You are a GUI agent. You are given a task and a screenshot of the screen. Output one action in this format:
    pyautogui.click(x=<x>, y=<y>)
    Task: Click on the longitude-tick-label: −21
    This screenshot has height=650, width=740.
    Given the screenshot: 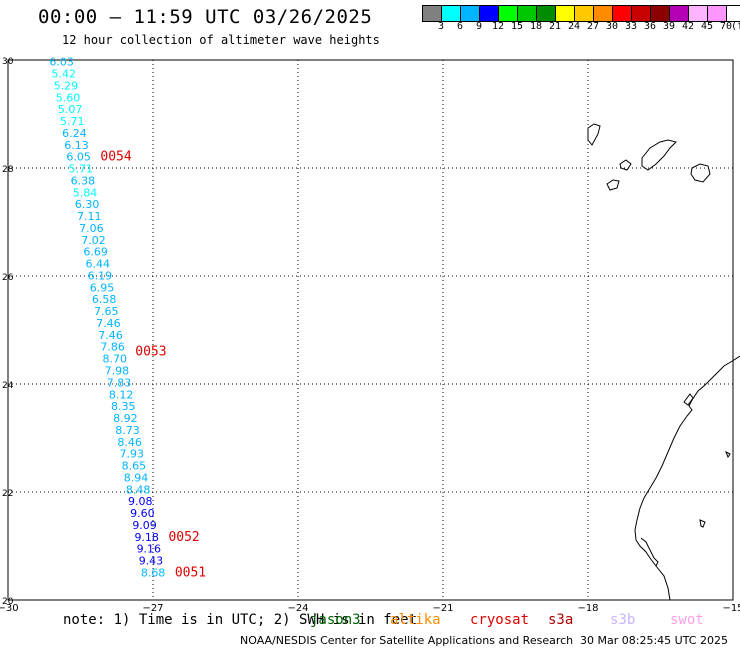 What is the action you would take?
    pyautogui.click(x=442, y=608)
    